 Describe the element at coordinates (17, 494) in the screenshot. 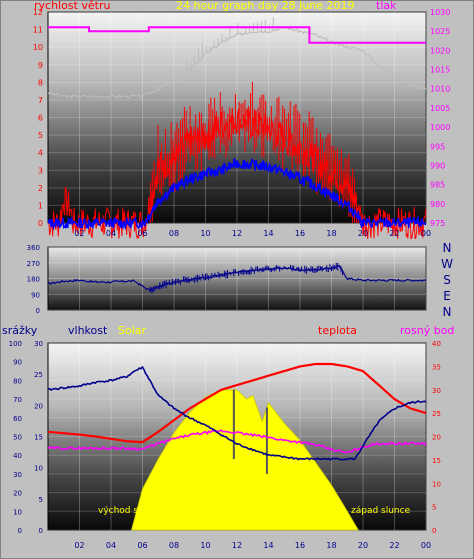

I see `rain-y-tick: 20` at that location.